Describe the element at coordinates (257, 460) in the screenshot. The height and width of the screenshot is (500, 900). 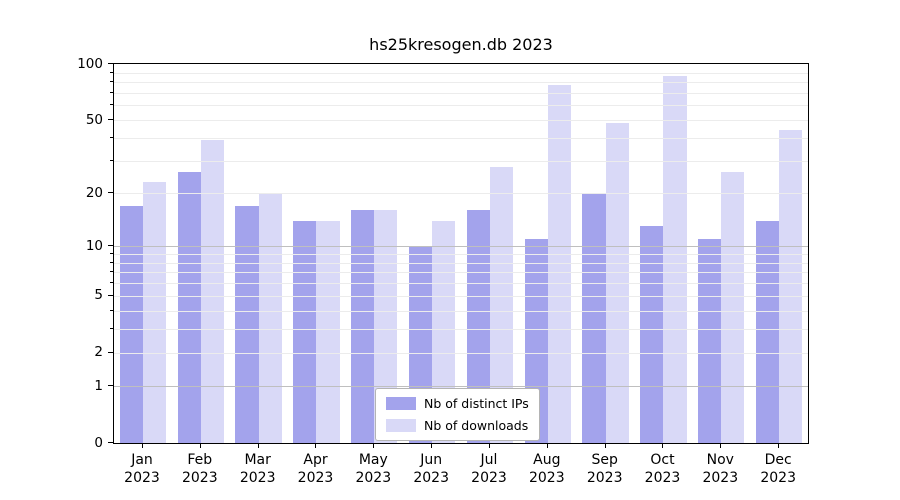
I see `x-tick-month: Mar` at that location.